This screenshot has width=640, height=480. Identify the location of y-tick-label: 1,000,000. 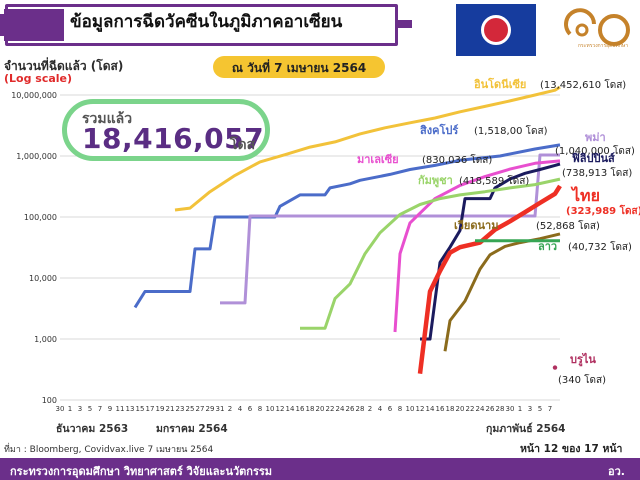
(36, 156).